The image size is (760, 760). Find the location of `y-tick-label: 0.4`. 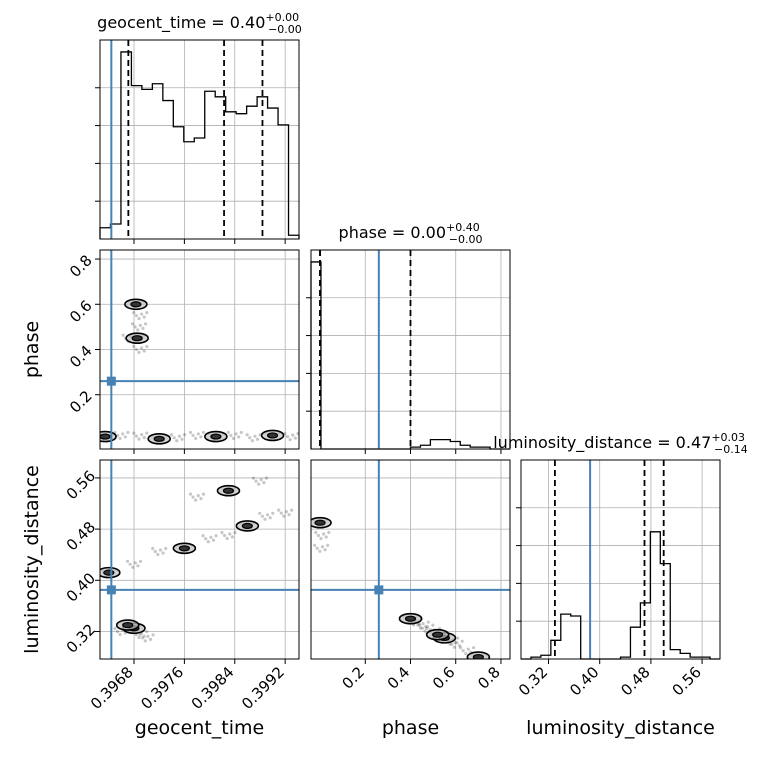

y-tick-label: 0.4 is located at coordinates (81, 357).